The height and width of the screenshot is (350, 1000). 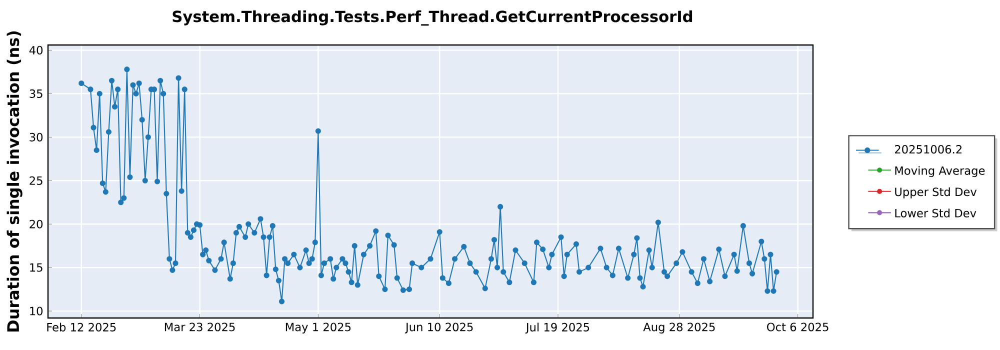 I want to click on y-tick-label: 20, so click(x=36, y=224).